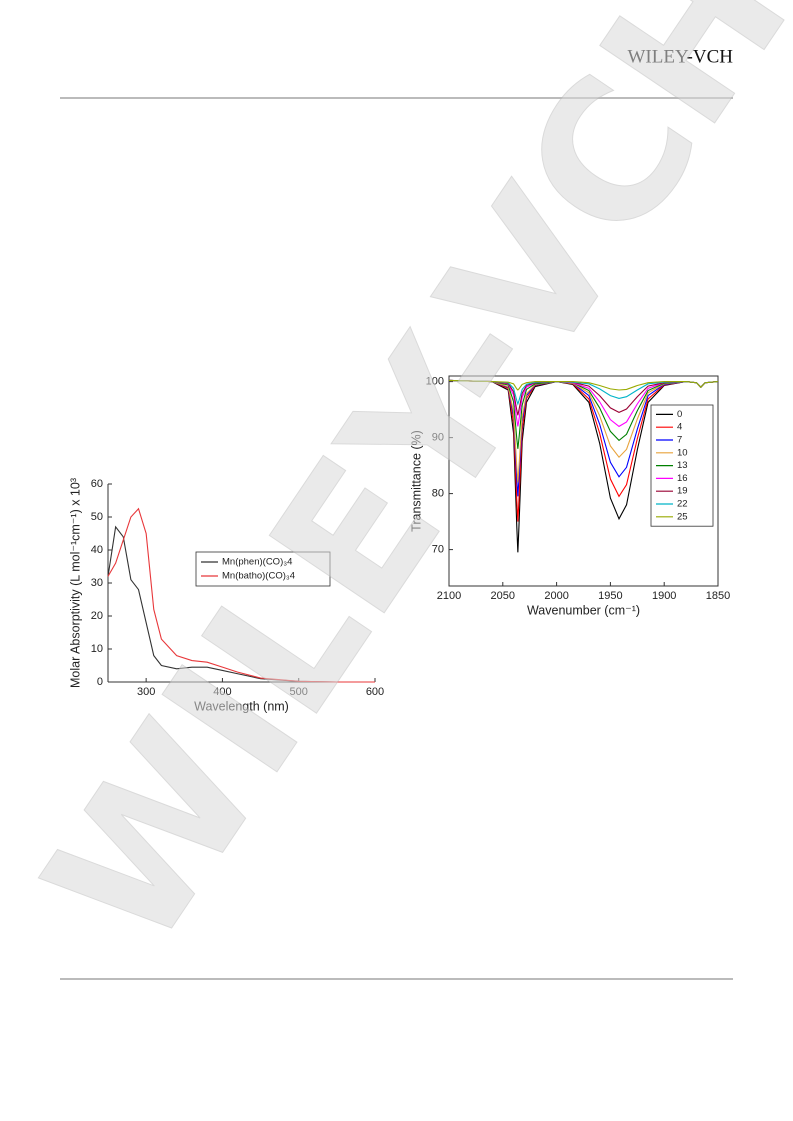  What do you see at coordinates (682, 491) in the screenshot?
I see `legend-label: 19` at bounding box center [682, 491].